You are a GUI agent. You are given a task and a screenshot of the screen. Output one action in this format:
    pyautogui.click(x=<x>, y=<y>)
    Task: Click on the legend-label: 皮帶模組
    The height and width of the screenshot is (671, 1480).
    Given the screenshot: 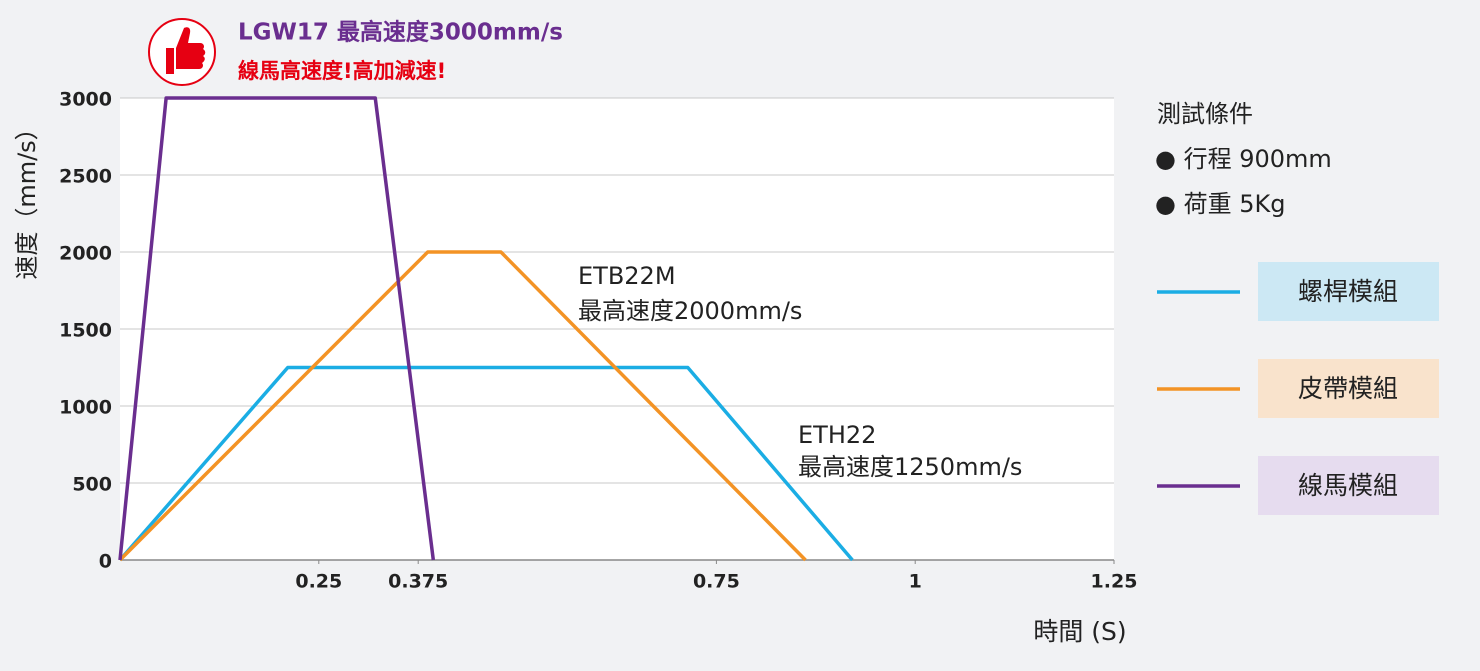 What is the action you would take?
    pyautogui.click(x=1348, y=388)
    